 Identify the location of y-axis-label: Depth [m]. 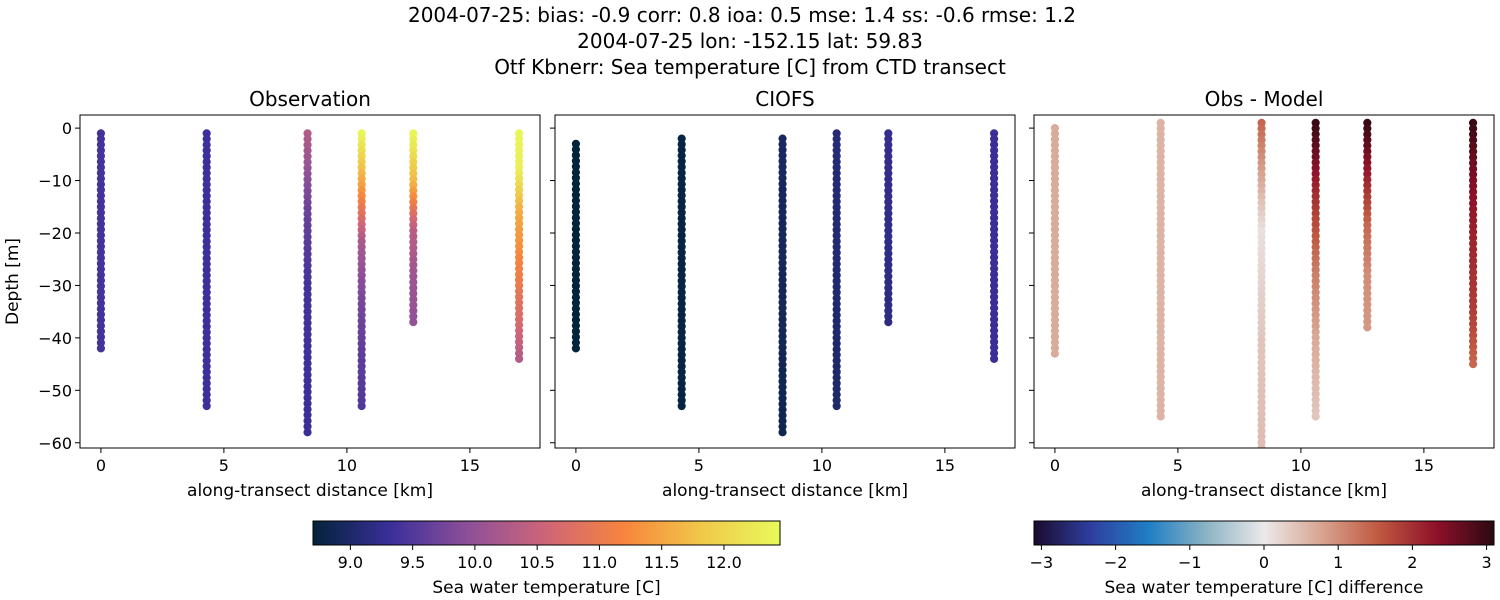
(13, 281).